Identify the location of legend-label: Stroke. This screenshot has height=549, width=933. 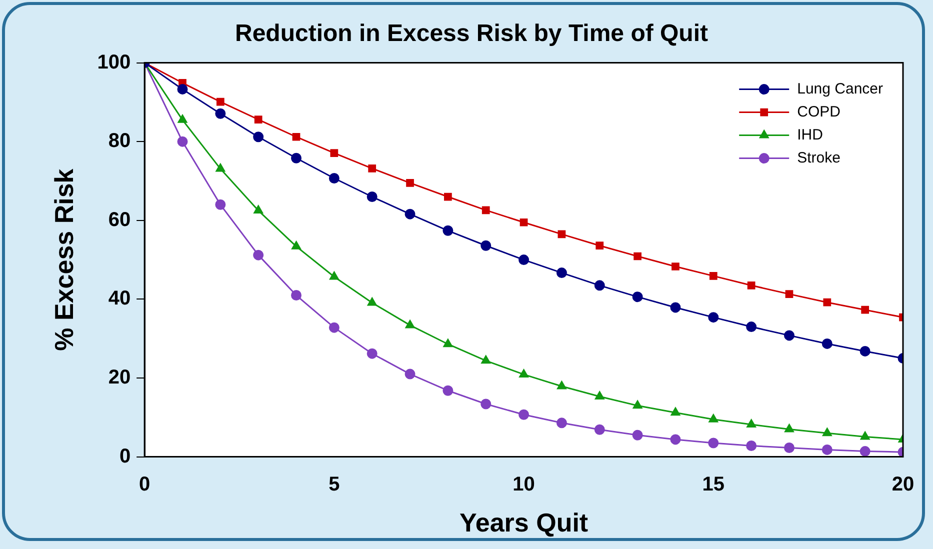
(818, 157).